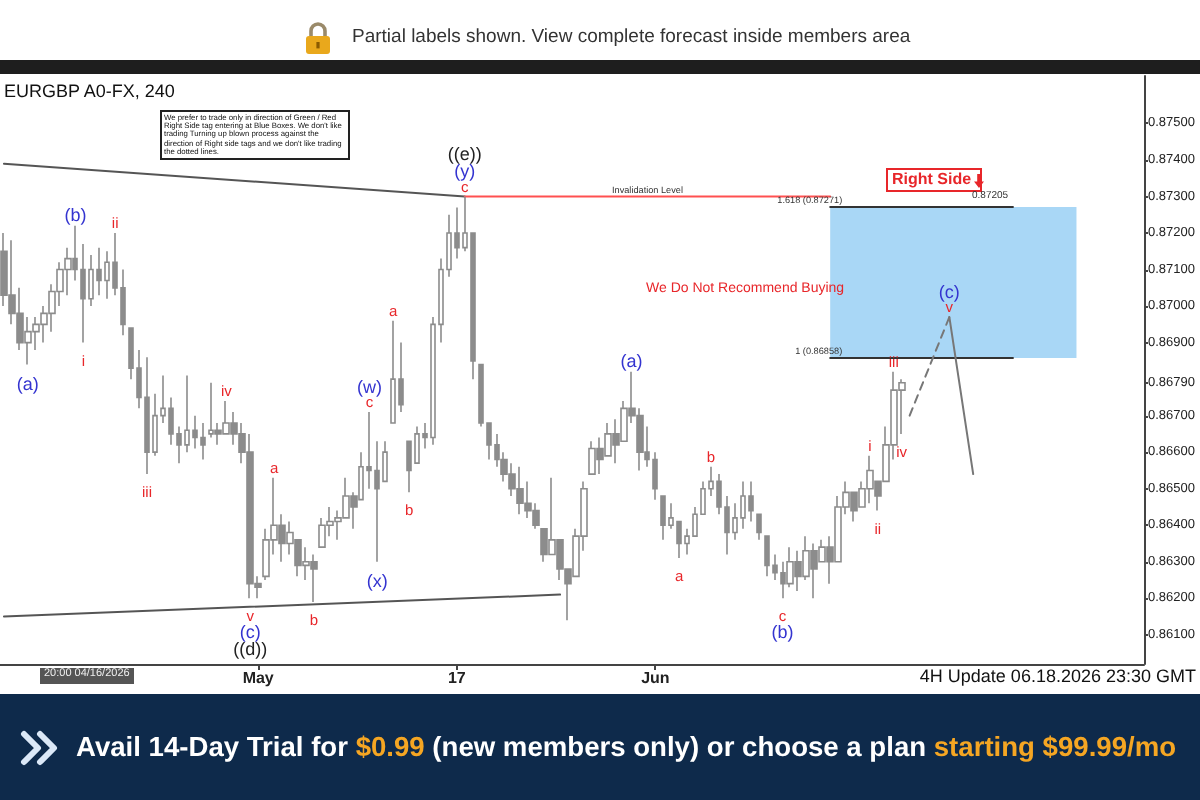  I want to click on x-tick-label: Jun, so click(655, 678).